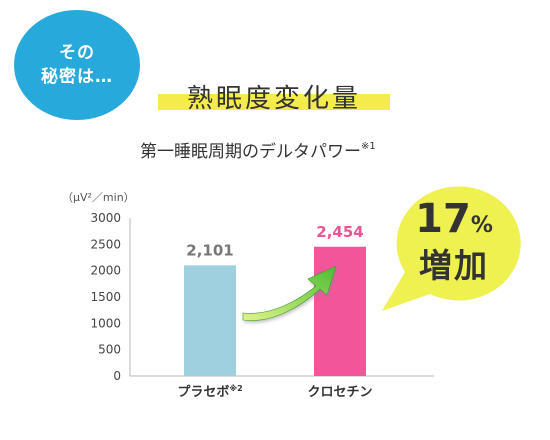 The image size is (550, 440). Describe the element at coordinates (339, 392) in the screenshot. I see `category-label: クロセチン` at that location.